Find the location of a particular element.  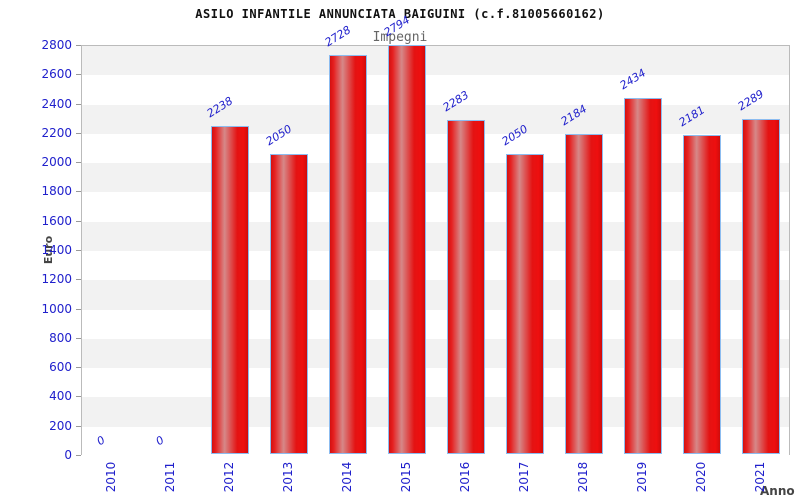

y-tick-label: 1200 is located at coordinates (56, 279).